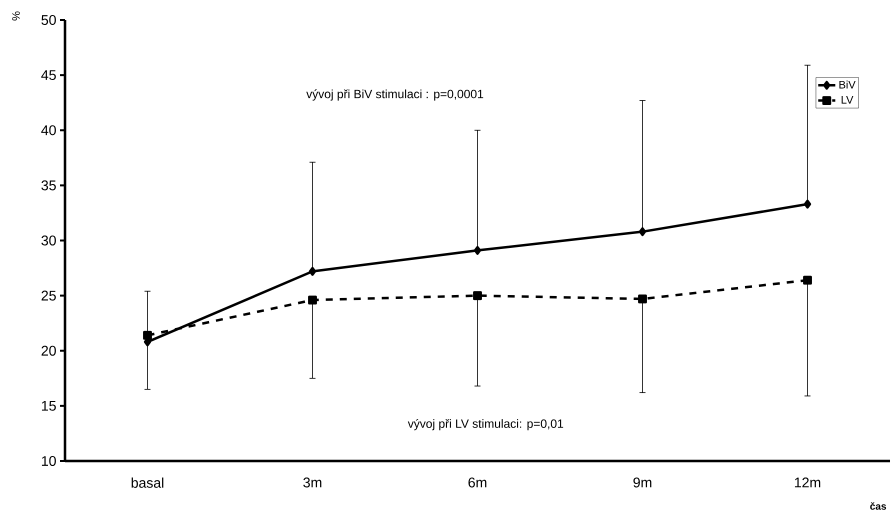 This screenshot has height=514, width=893. Describe the element at coordinates (878, 506) in the screenshot. I see `x-axis-title: čas` at that location.